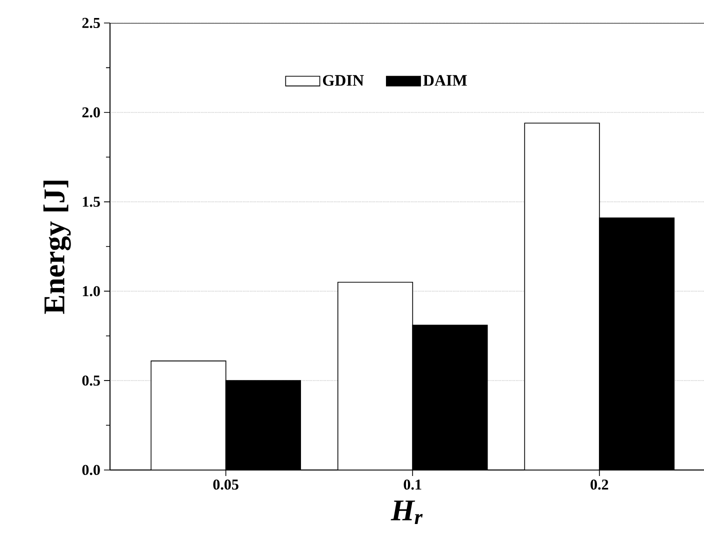 The image size is (704, 556). What do you see at coordinates (225, 485) in the screenshot?
I see `x-tick-label: 0.05` at bounding box center [225, 485].